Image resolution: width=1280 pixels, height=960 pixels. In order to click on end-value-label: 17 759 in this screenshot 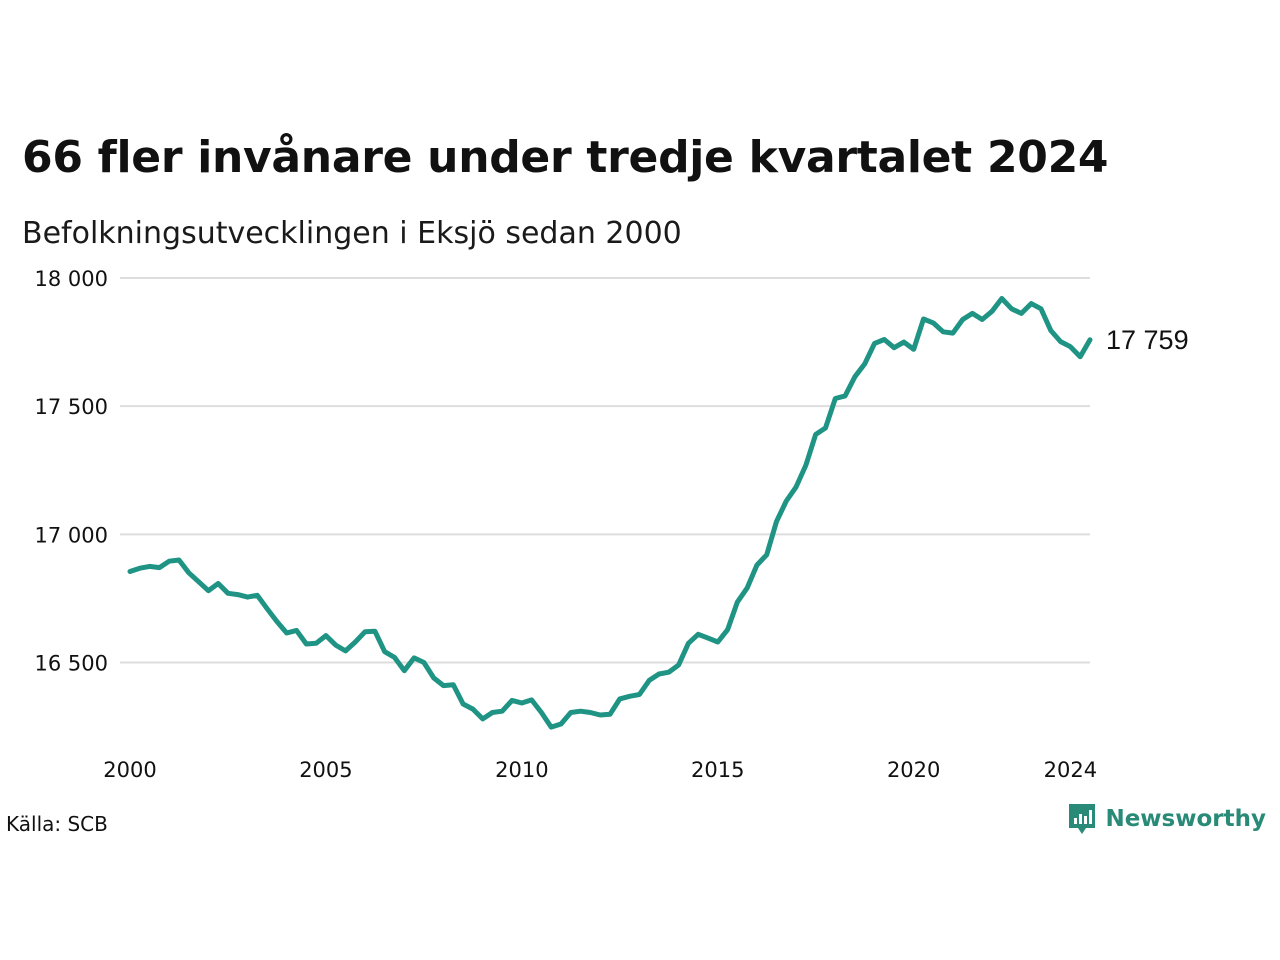, I will do `click(1147, 340)`.